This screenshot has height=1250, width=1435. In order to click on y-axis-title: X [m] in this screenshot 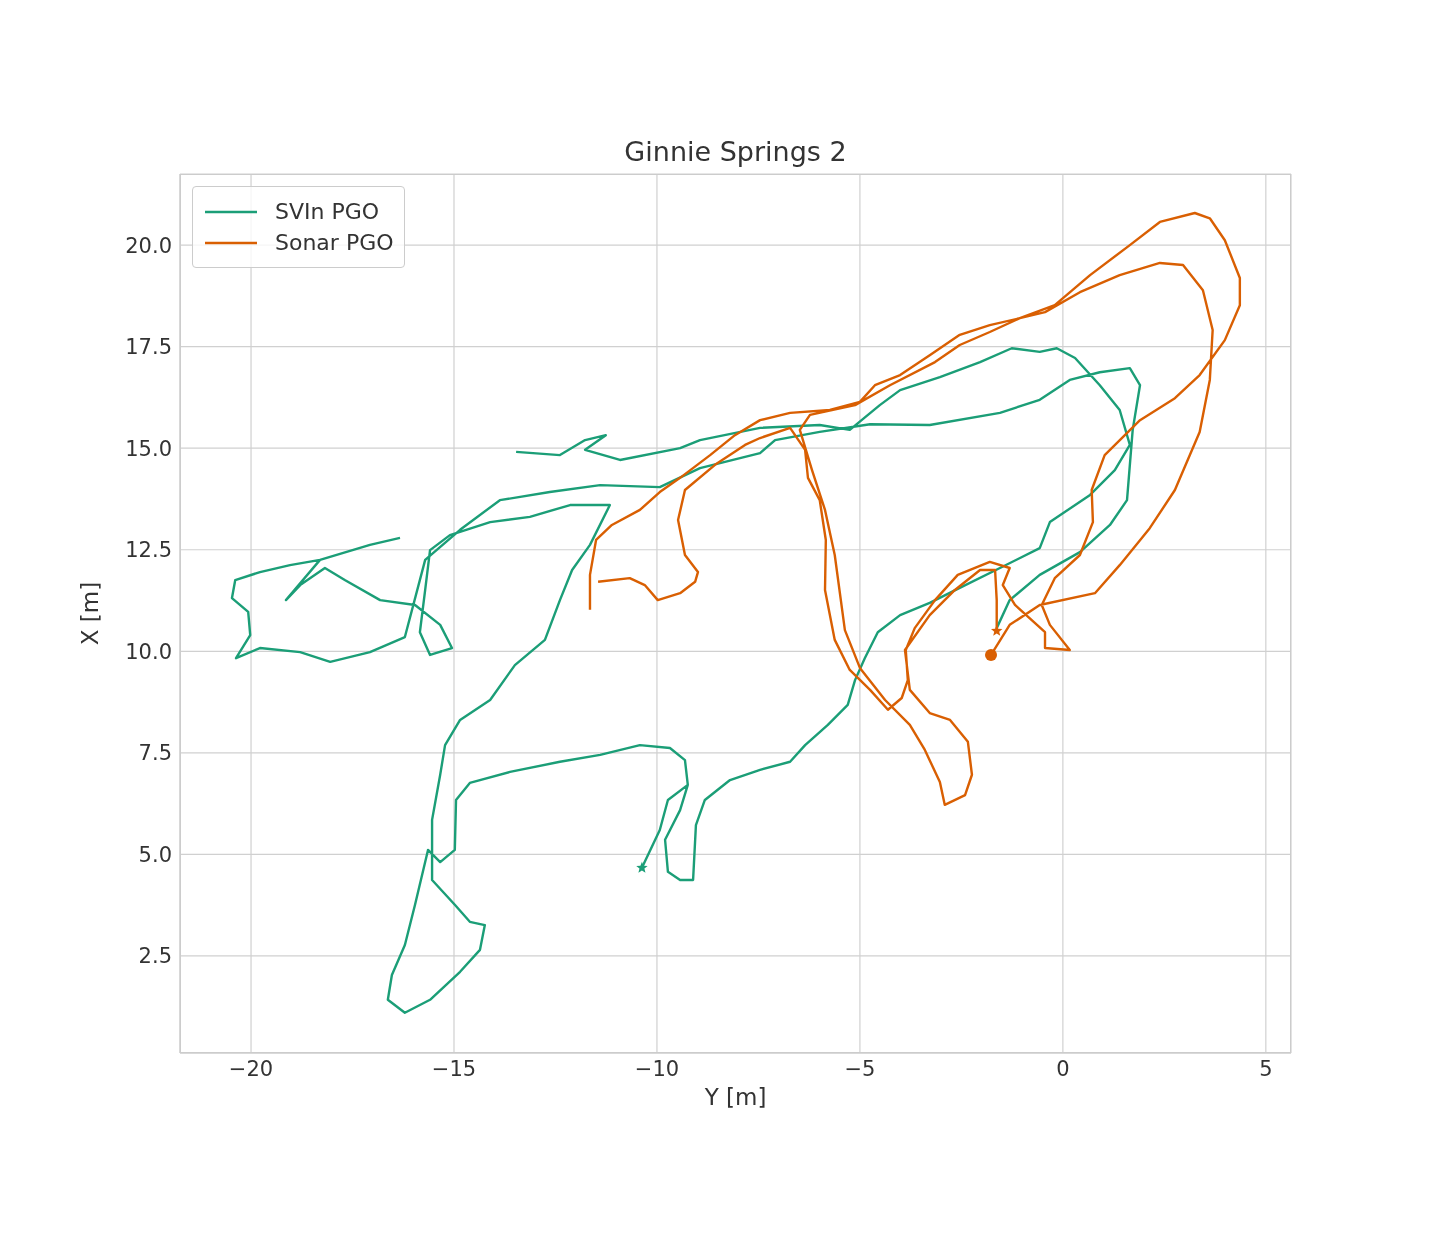, I will do `click(90, 613)`.